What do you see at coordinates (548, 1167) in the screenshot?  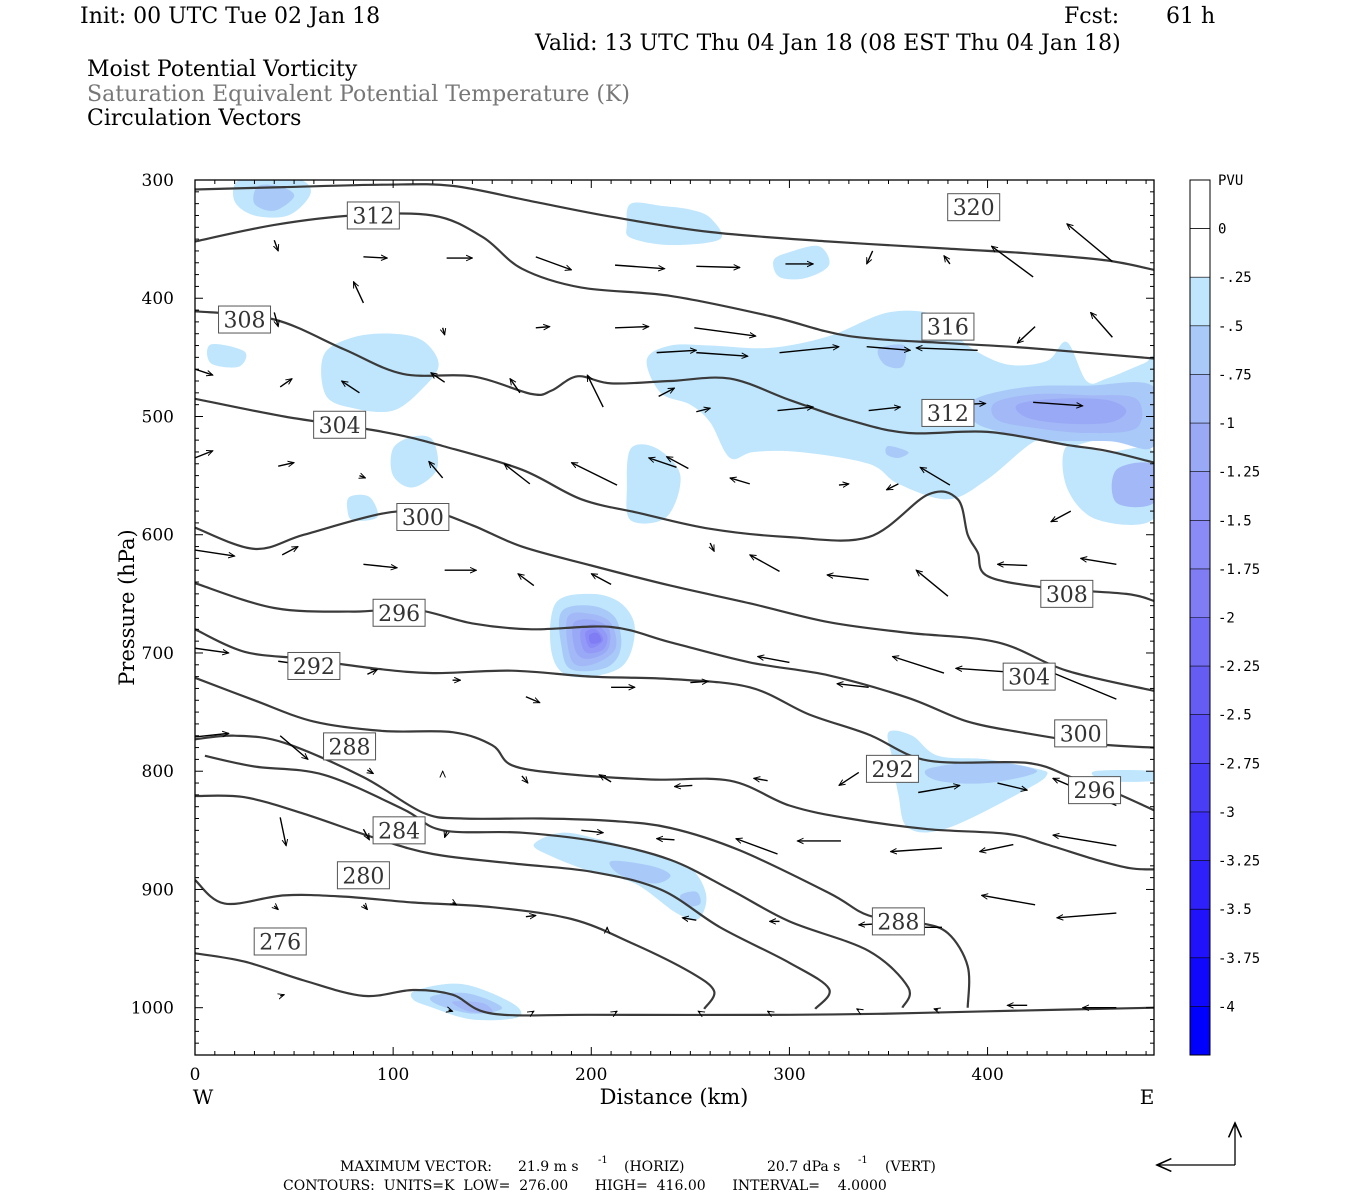 I see `max-vector-horiz: 21.9 m s` at bounding box center [548, 1167].